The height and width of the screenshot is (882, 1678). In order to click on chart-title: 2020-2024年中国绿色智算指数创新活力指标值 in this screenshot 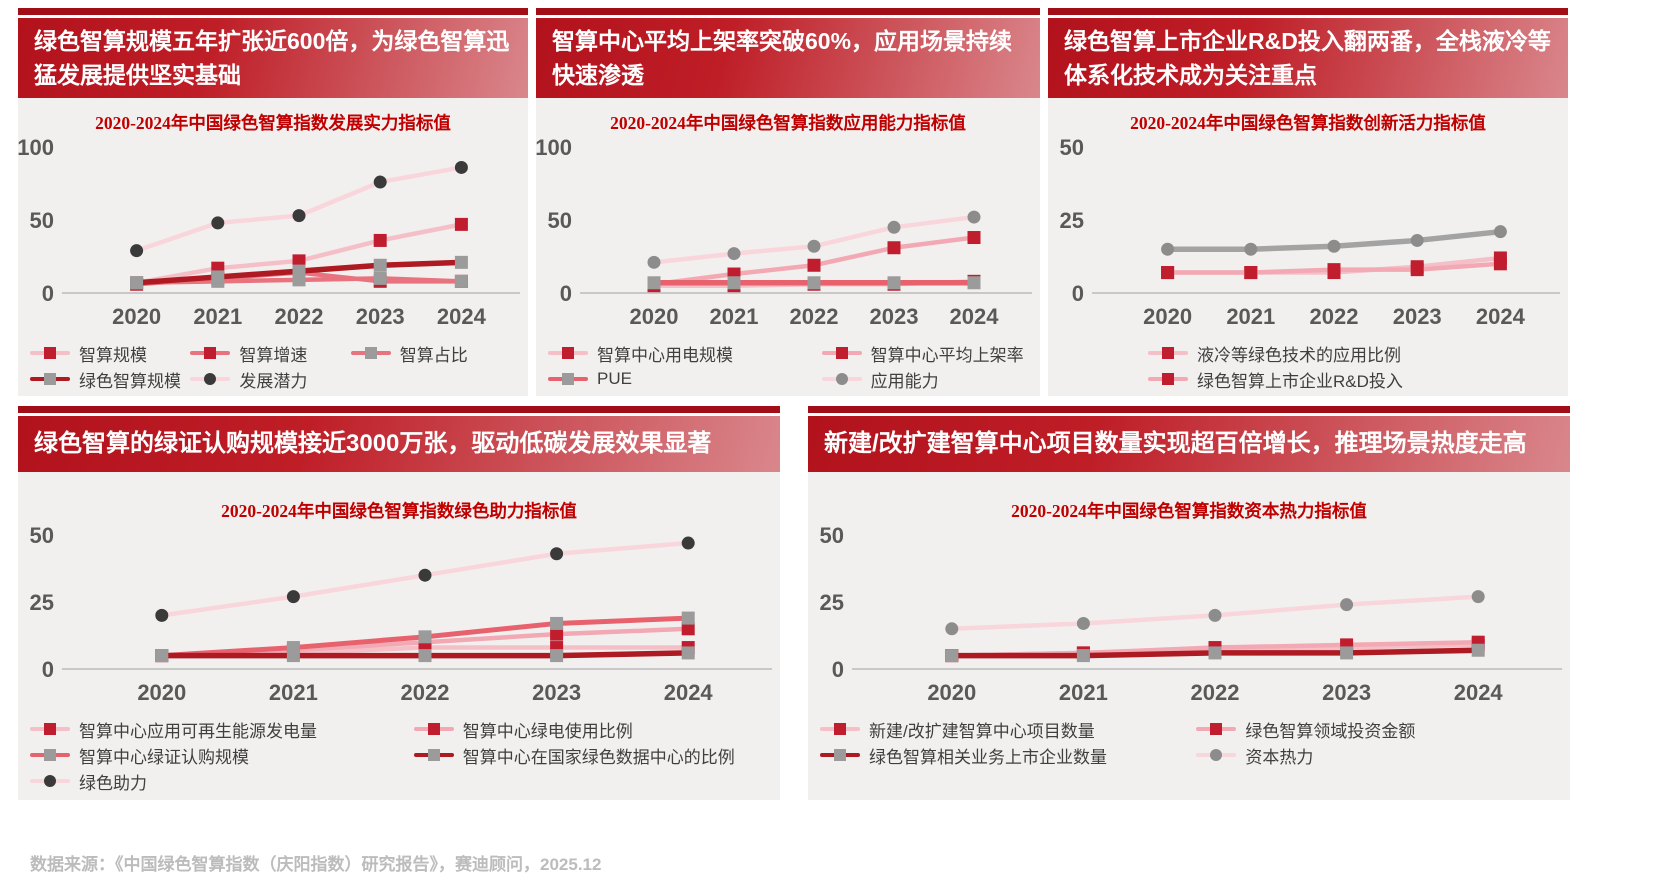, I will do `click(1308, 123)`.